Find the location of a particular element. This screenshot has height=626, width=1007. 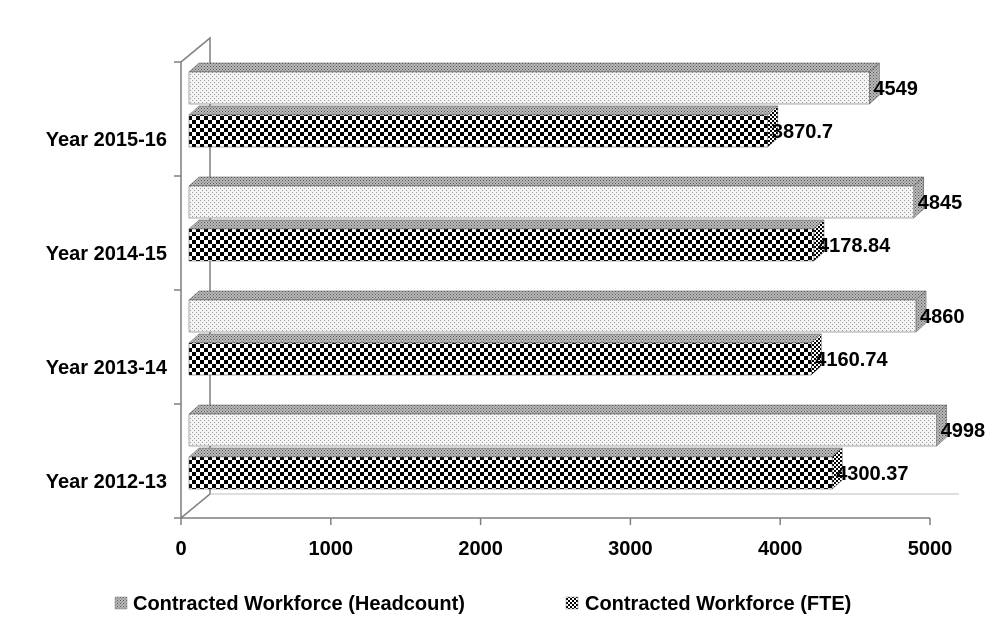

legend-item: Contracted Workforce (FTE) is located at coordinates (708, 604).